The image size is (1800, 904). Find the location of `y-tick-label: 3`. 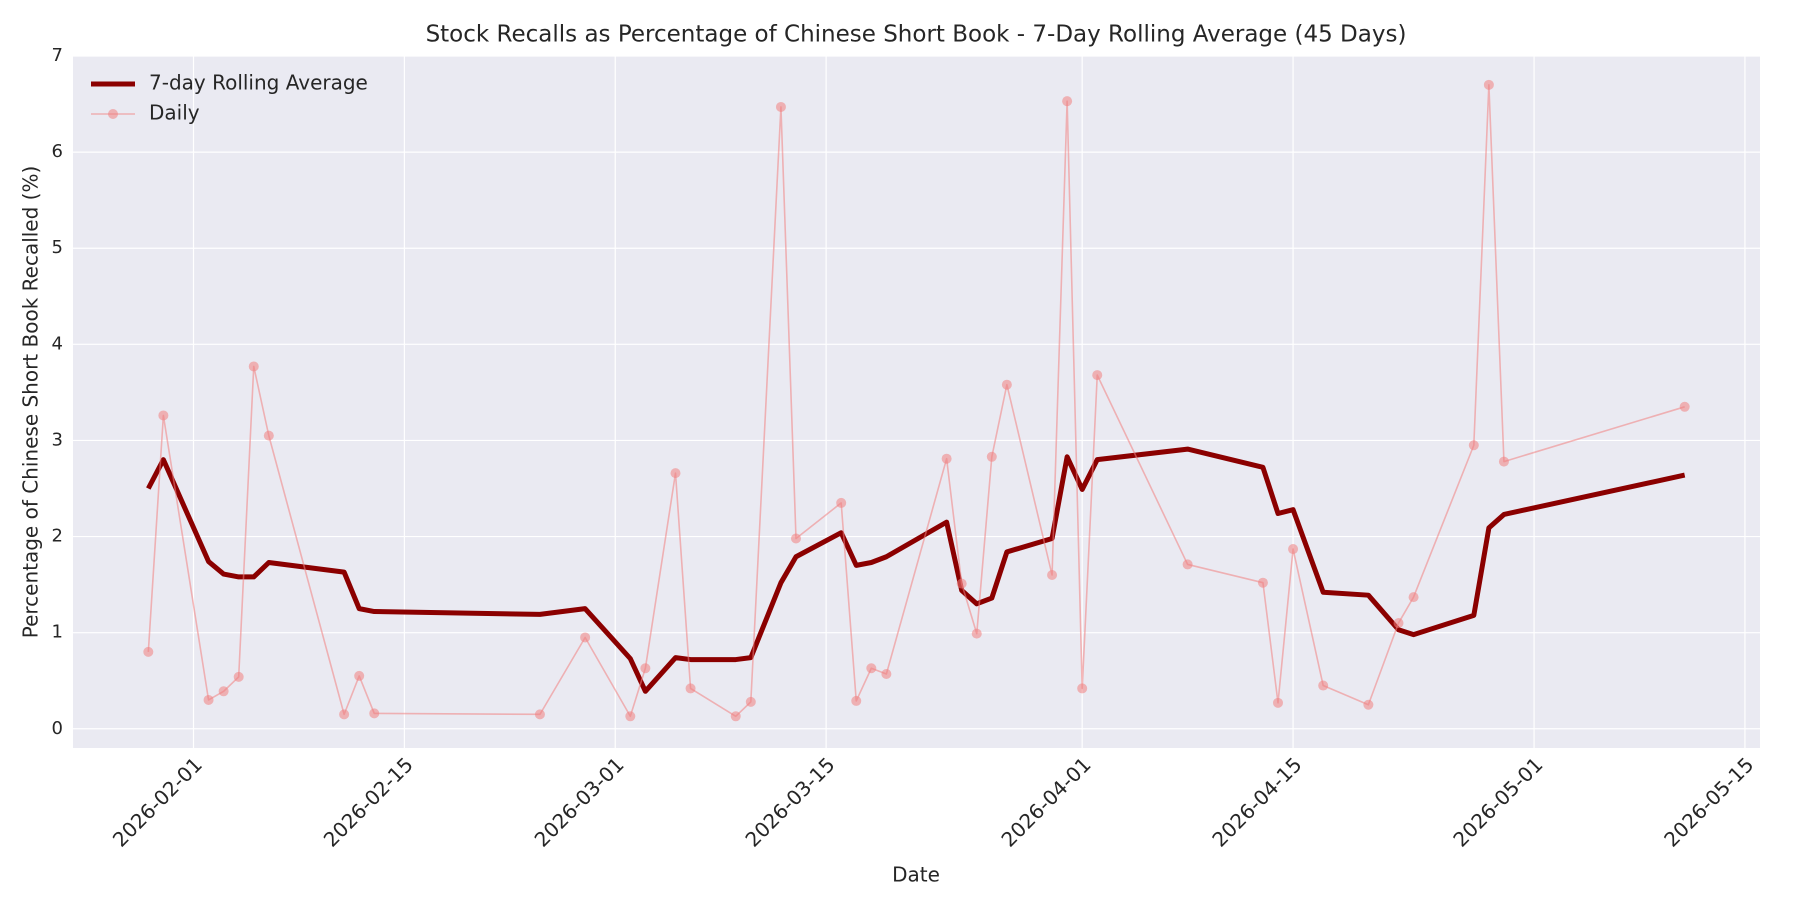

y-tick-label: 3 is located at coordinates (57, 439).